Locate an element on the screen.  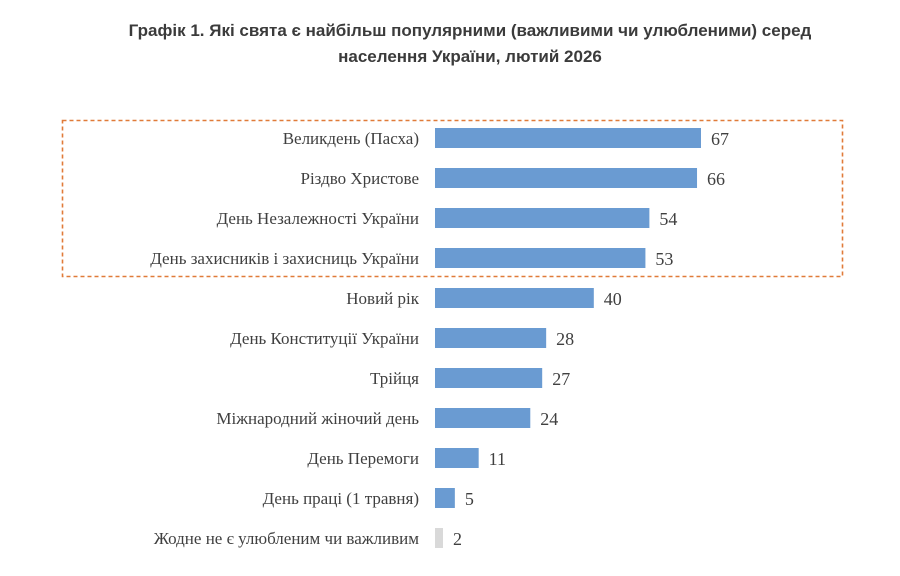
data-label: 40 is located at coordinates (613, 299).